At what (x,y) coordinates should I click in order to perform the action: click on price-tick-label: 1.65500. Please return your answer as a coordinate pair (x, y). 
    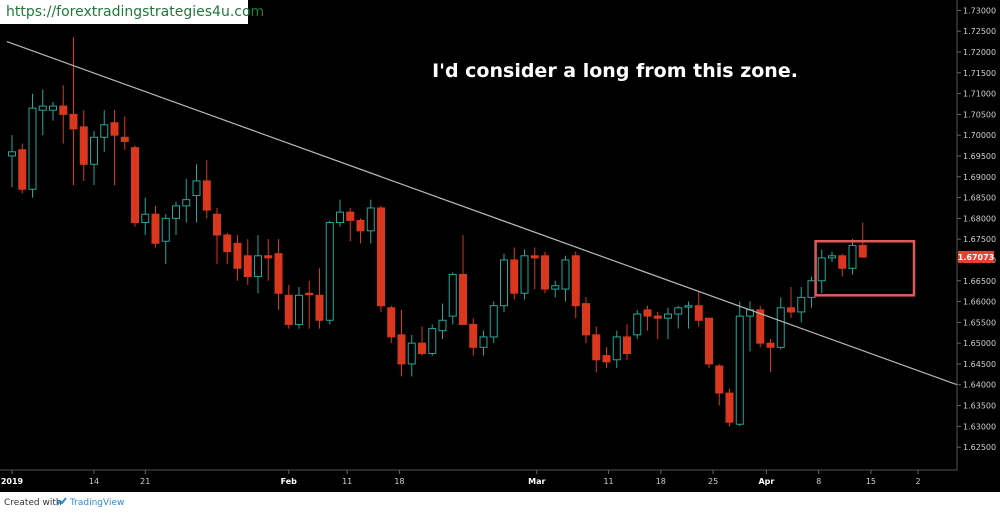
    Looking at the image, I should click on (979, 322).